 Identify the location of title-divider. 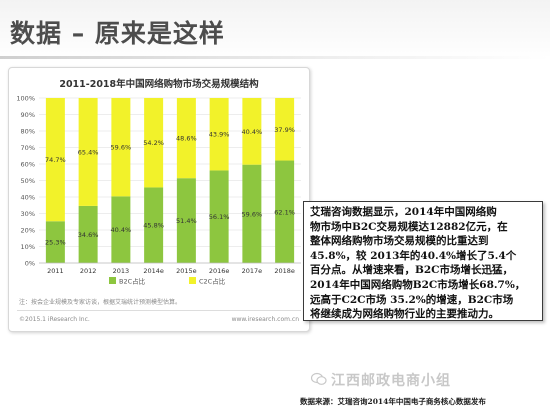
(275, 57).